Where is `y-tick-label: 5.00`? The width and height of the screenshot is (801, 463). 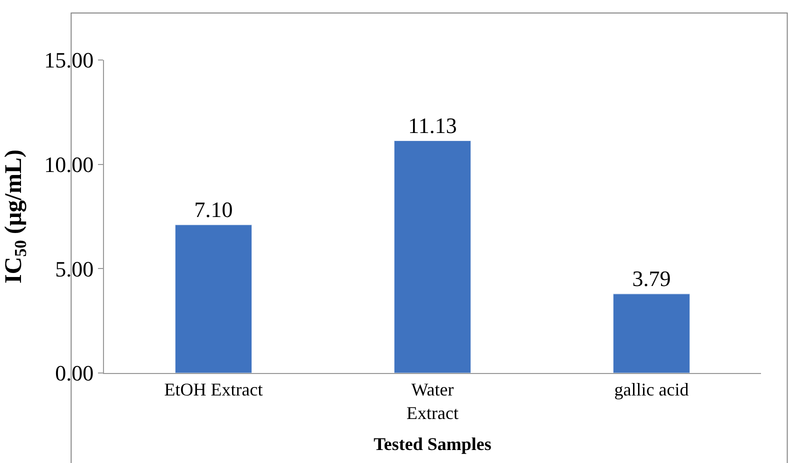 y-tick-label: 5.00 is located at coordinates (74, 269).